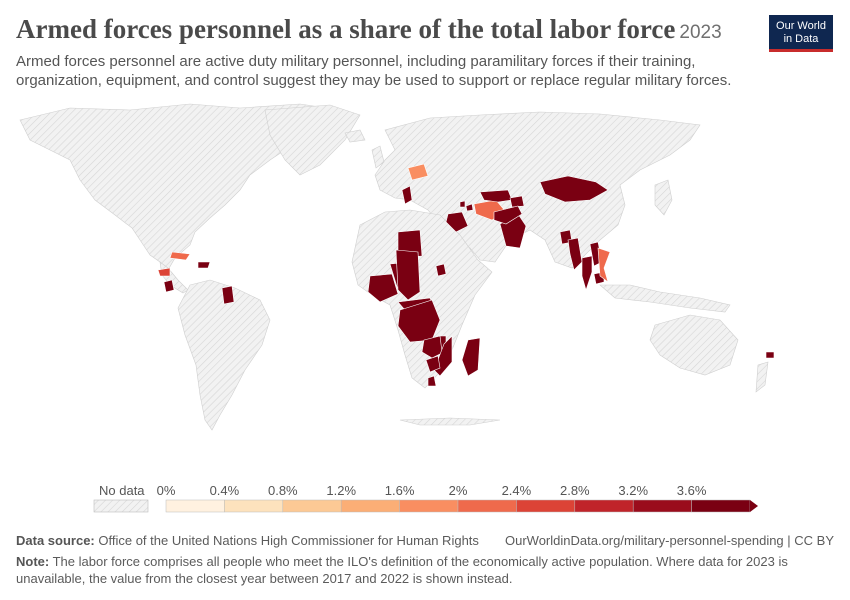 The image size is (850, 600). What do you see at coordinates (224, 490) in the screenshot?
I see `legend-tick-1: 0.4%` at bounding box center [224, 490].